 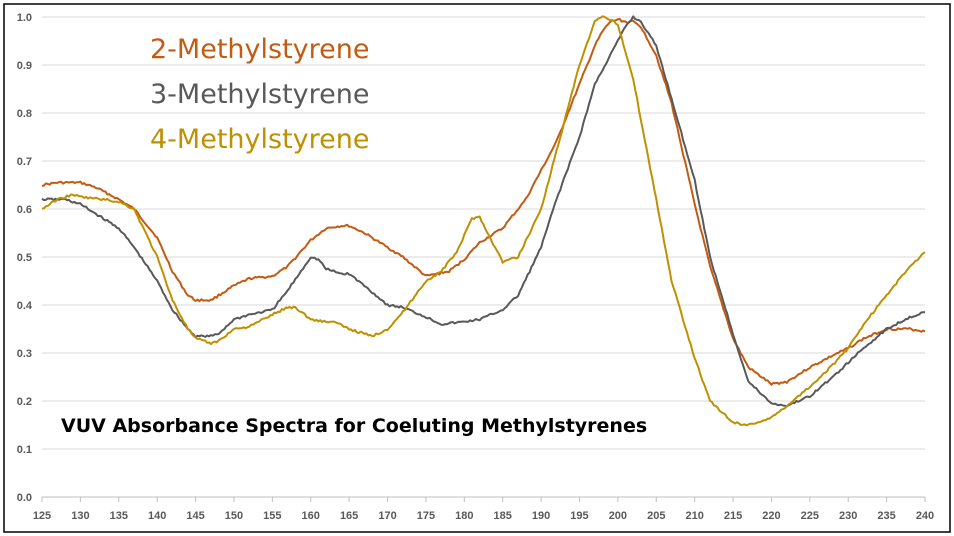 I want to click on x-tick-label: 150, so click(x=234, y=516).